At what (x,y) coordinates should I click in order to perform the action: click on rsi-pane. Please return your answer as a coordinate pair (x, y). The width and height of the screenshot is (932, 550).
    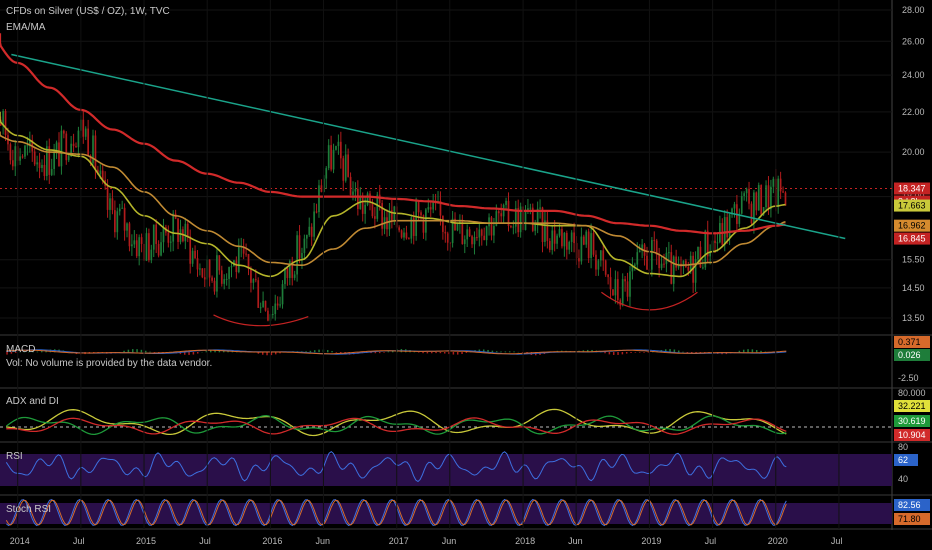
    Looking at the image, I should click on (446, 468).